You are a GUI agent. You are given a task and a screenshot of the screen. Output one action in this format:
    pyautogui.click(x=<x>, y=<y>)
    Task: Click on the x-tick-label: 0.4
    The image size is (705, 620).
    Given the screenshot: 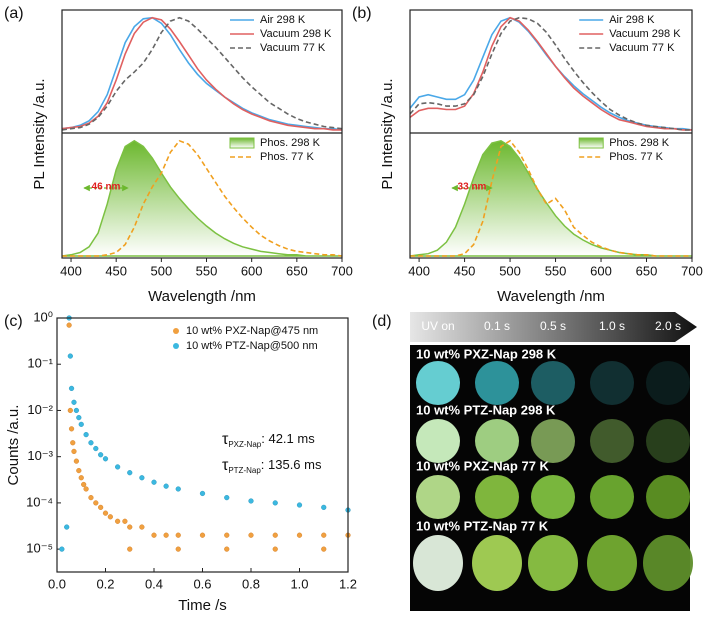 What is the action you would take?
    pyautogui.click(x=154, y=583)
    